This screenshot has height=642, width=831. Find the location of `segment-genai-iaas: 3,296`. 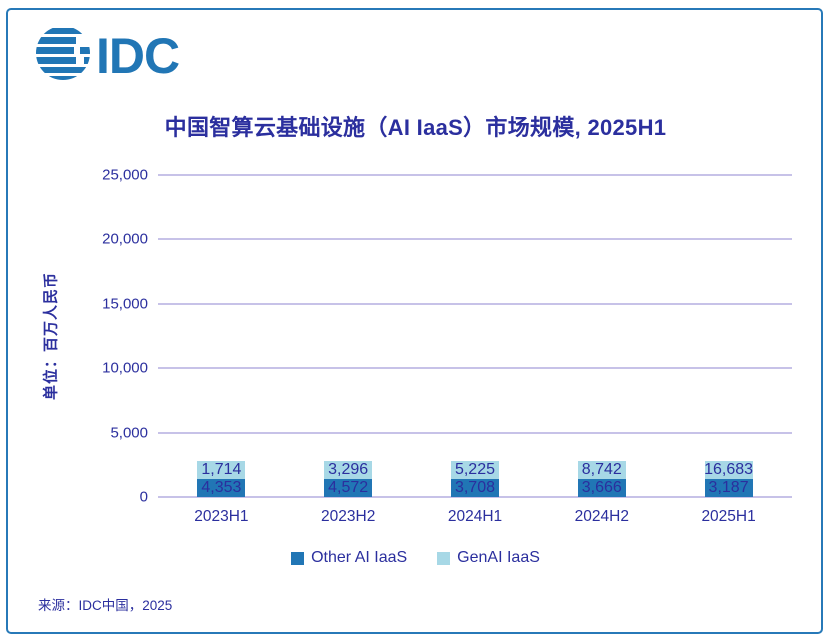

segment-genai-iaas: 3,296 is located at coordinates (348, 470).